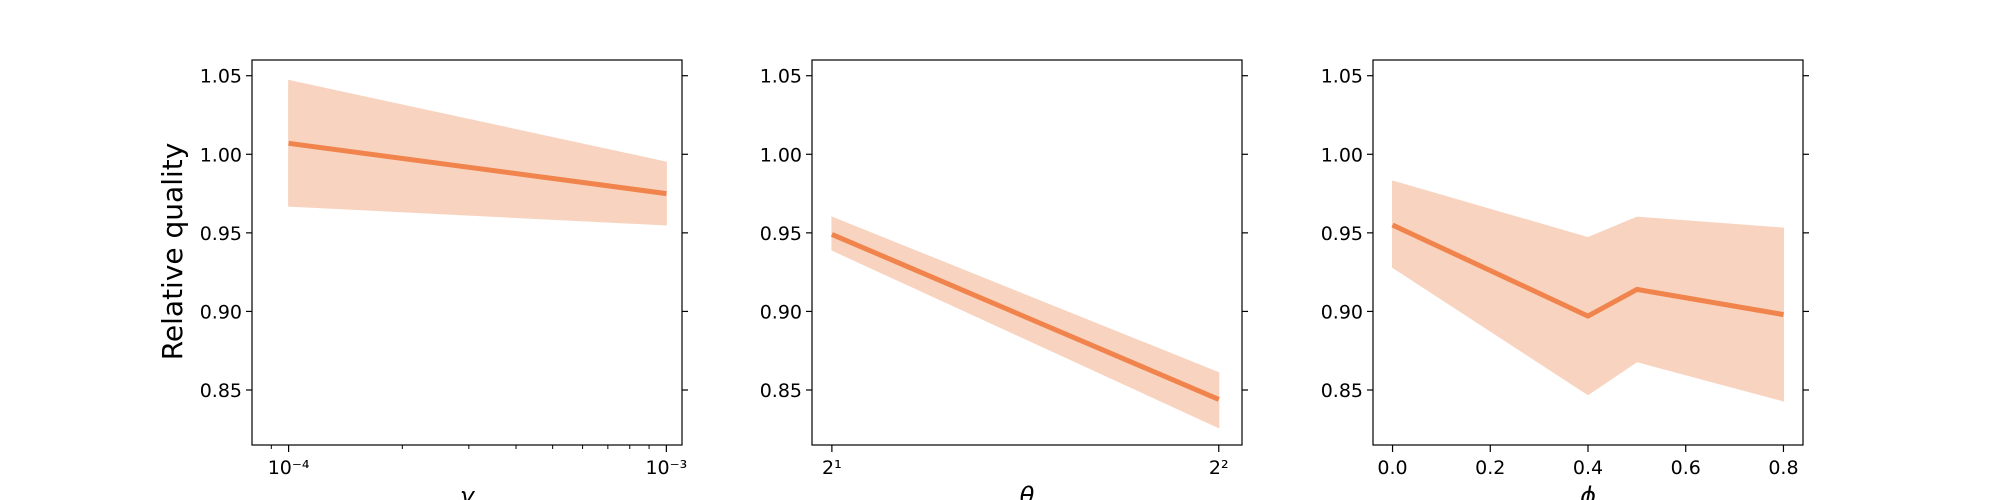  Describe the element at coordinates (1783, 468) in the screenshot. I see `x-tick-label: 0.8` at that location.